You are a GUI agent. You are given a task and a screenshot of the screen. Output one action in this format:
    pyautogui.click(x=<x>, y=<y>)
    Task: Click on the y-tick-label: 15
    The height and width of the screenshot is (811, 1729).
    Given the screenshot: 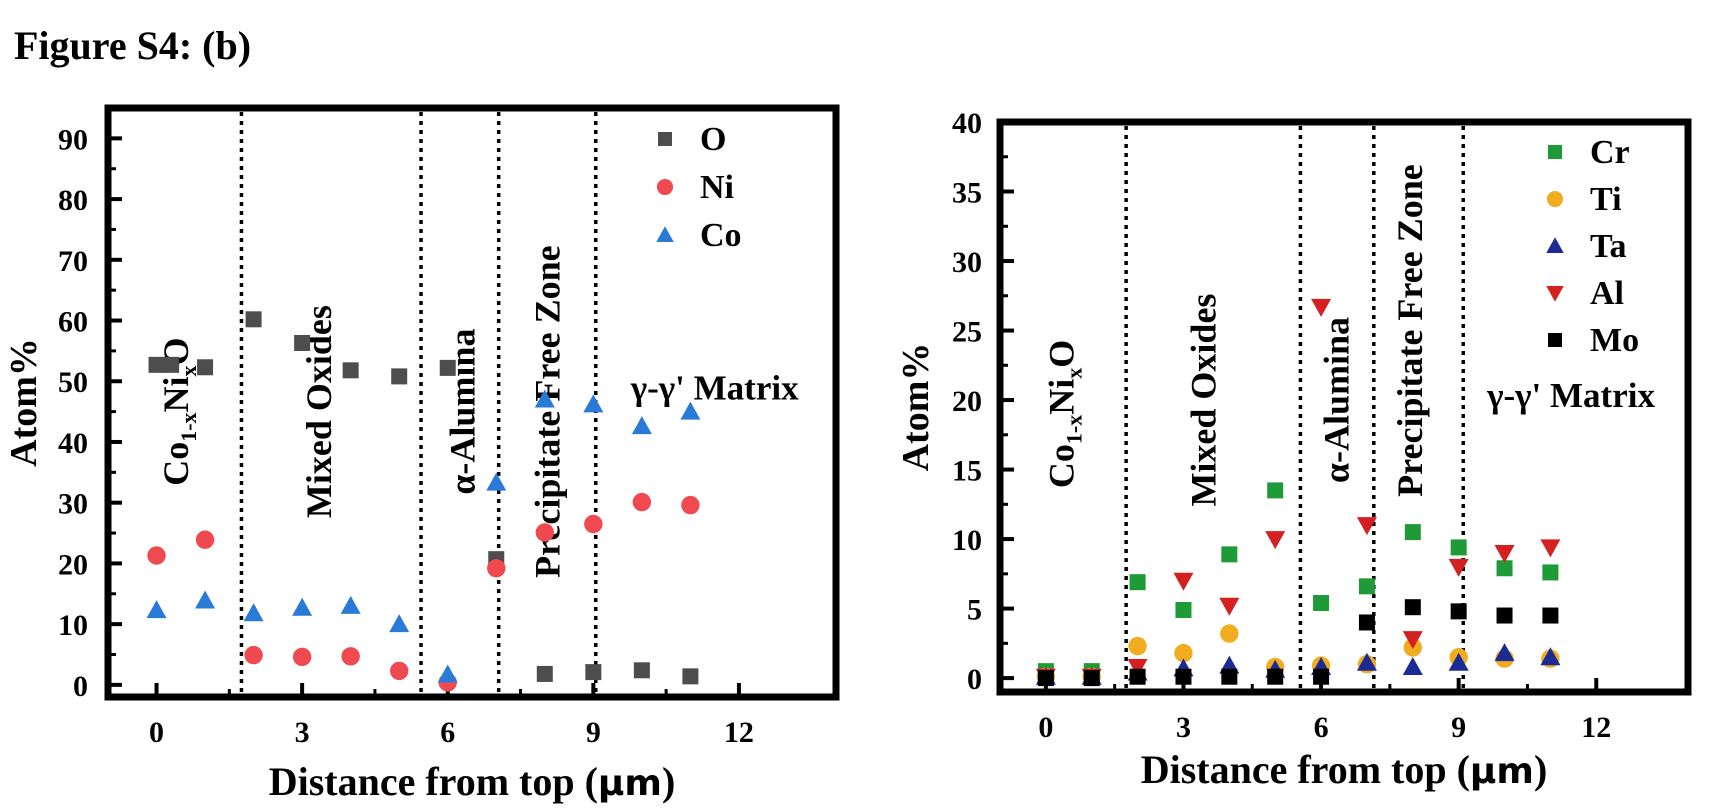 What is the action you would take?
    pyautogui.click(x=967, y=471)
    